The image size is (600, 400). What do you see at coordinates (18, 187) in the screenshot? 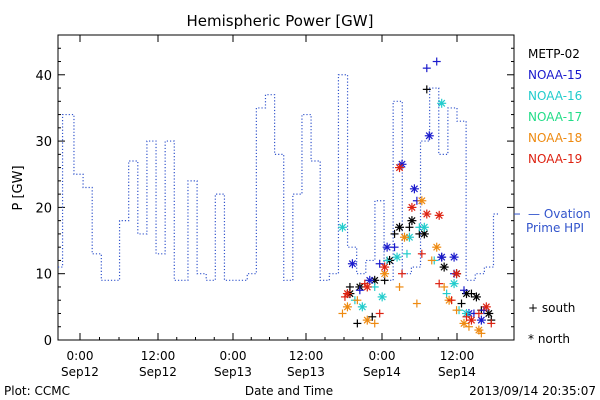
I see `y-axis-label: P [GW]` at bounding box center [18, 187].